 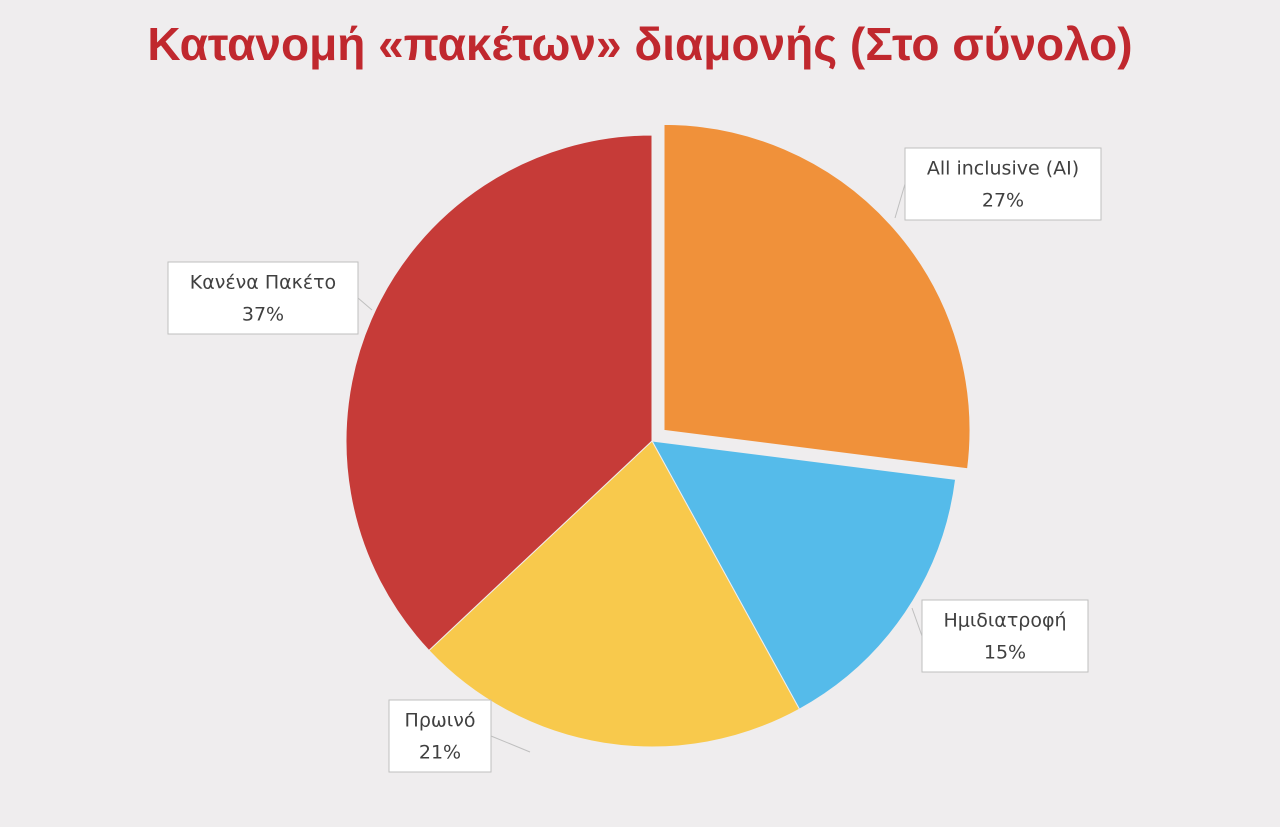 I want to click on category-label: All inclusive (AI), so click(x=1003, y=169).